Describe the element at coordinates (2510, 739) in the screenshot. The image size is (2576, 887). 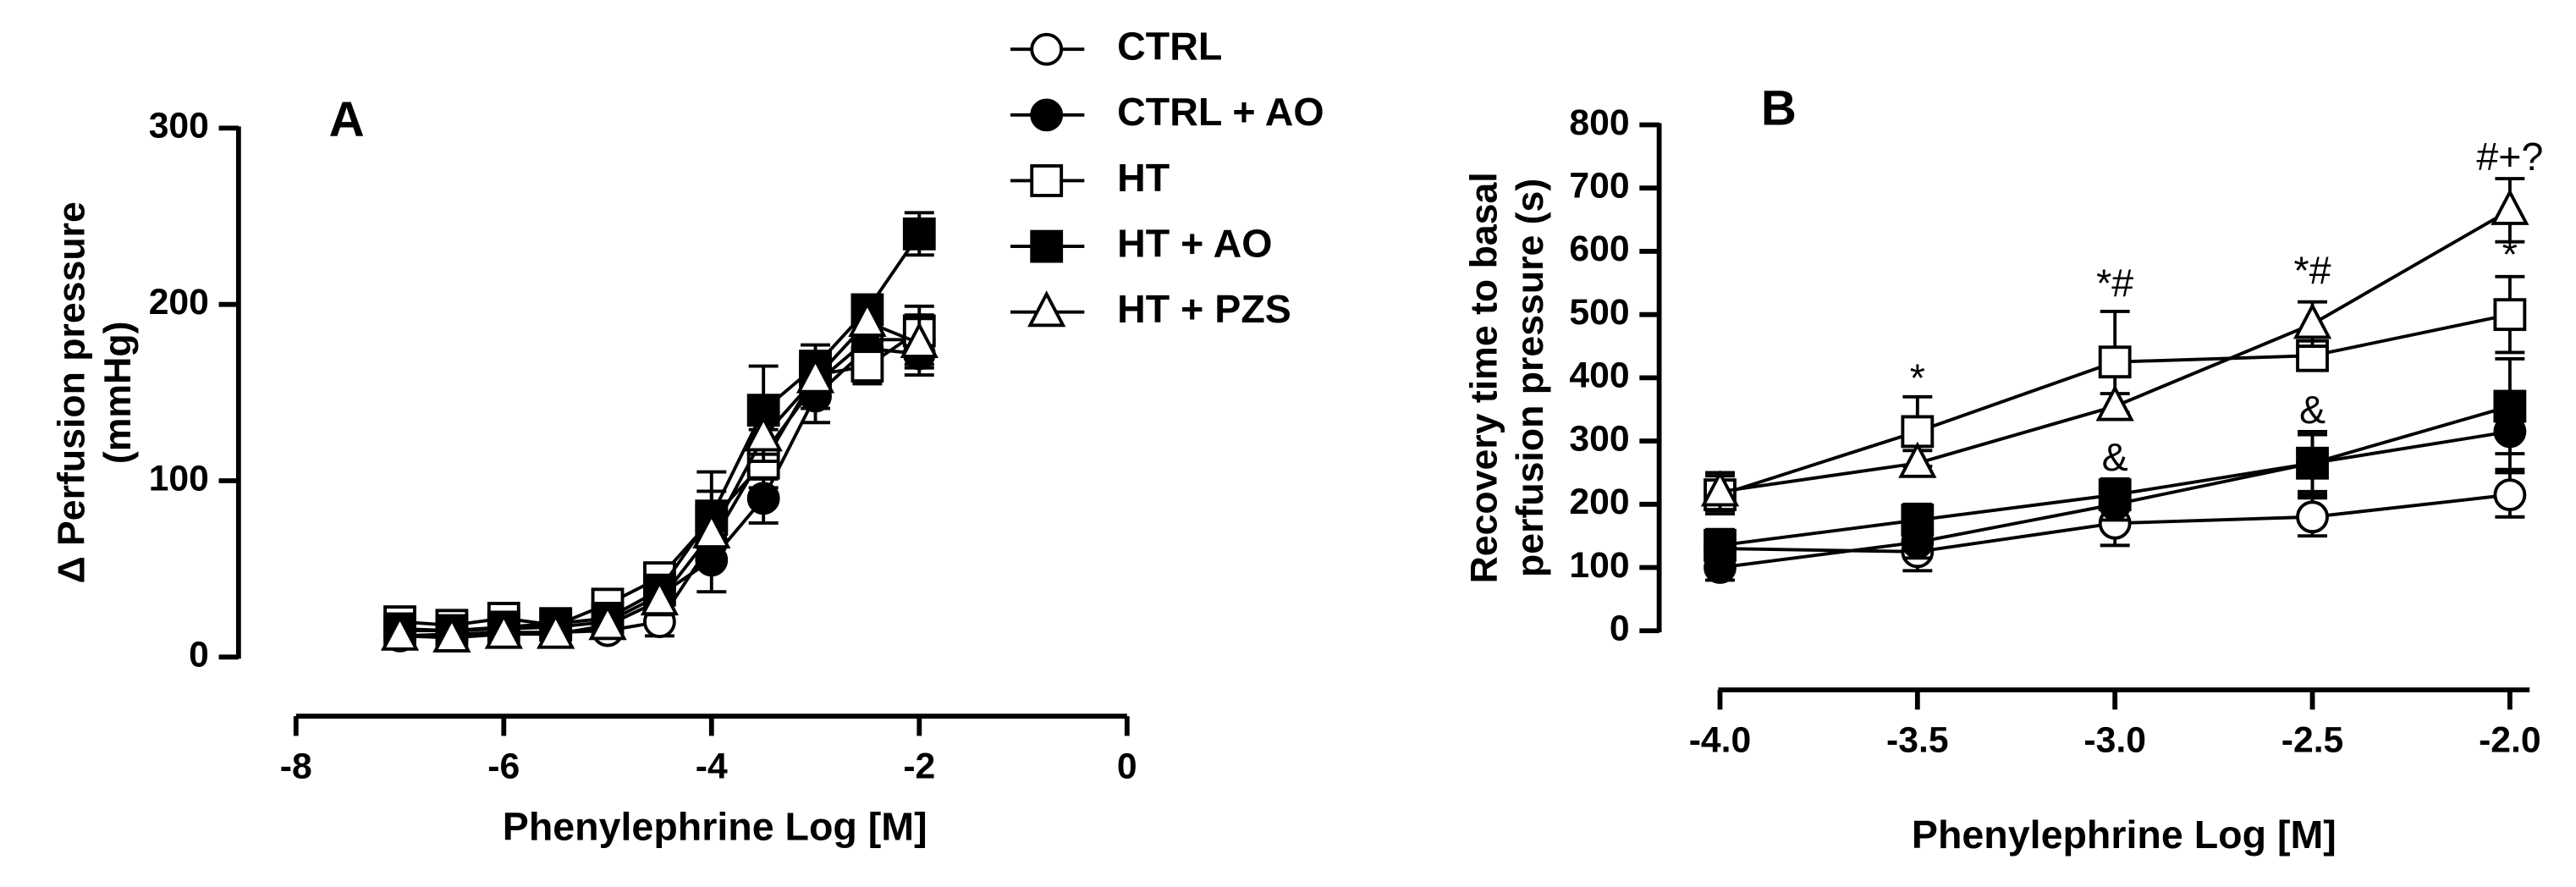
I see `x-tick-label: -2.0` at that location.